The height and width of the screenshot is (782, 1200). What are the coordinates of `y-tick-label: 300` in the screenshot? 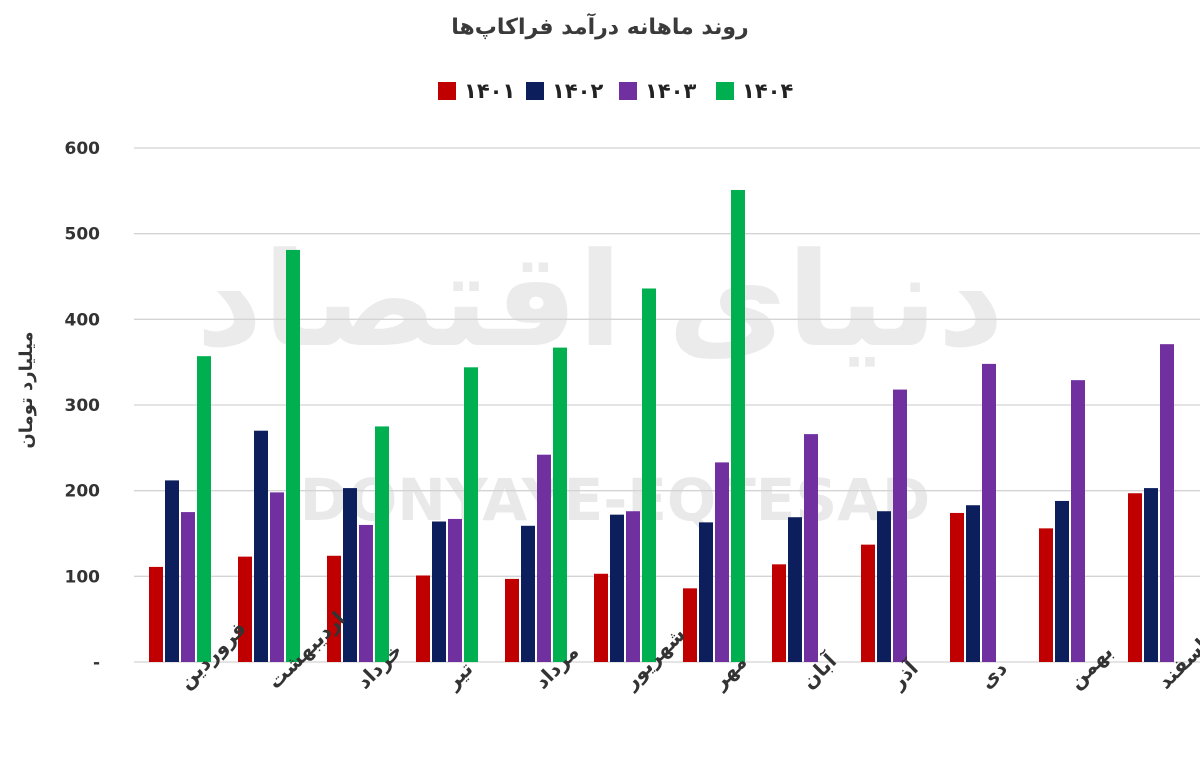 It's located at (83, 406).